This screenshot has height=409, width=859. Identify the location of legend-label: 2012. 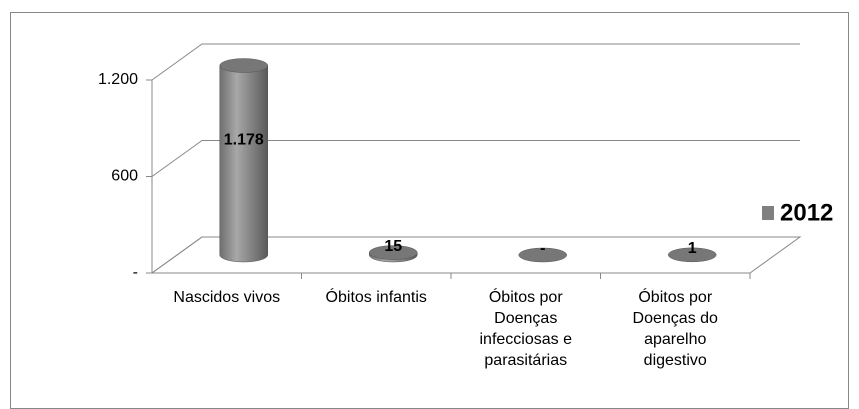
(806, 212).